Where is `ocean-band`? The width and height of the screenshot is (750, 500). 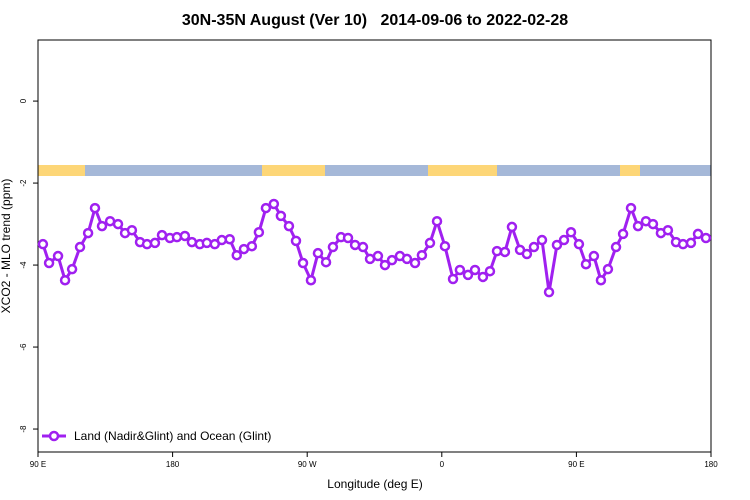 ocean-band is located at coordinates (374, 170).